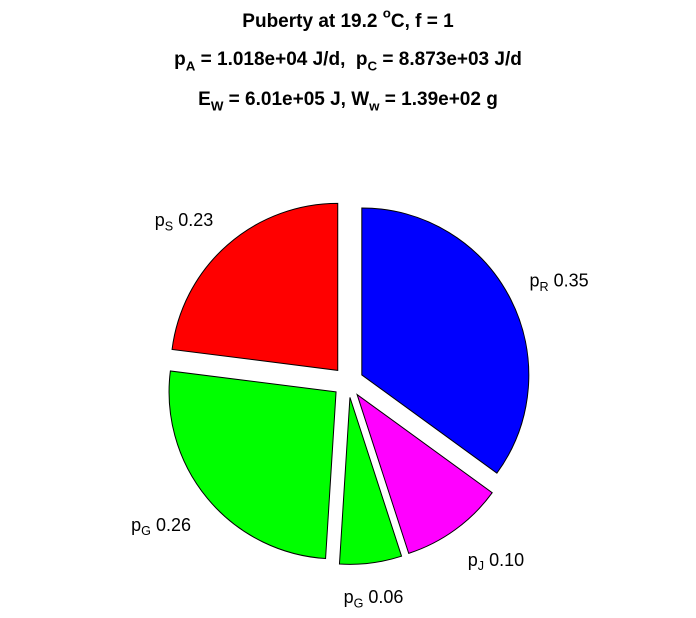 The image size is (696, 618). I want to click on subscript: R, so click(544, 287).